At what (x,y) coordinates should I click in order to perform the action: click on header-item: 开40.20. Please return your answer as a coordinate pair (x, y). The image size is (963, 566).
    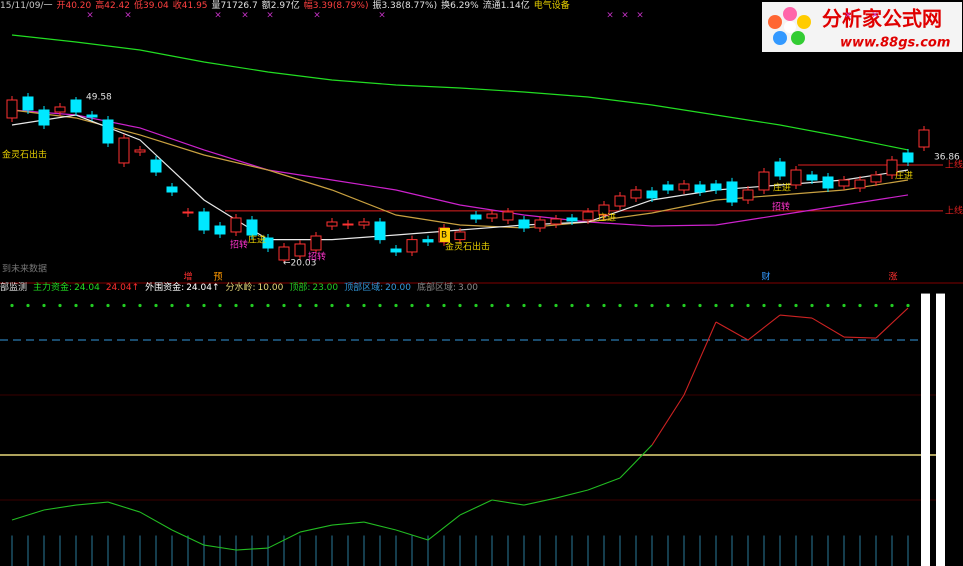
    Looking at the image, I should click on (73, 5).